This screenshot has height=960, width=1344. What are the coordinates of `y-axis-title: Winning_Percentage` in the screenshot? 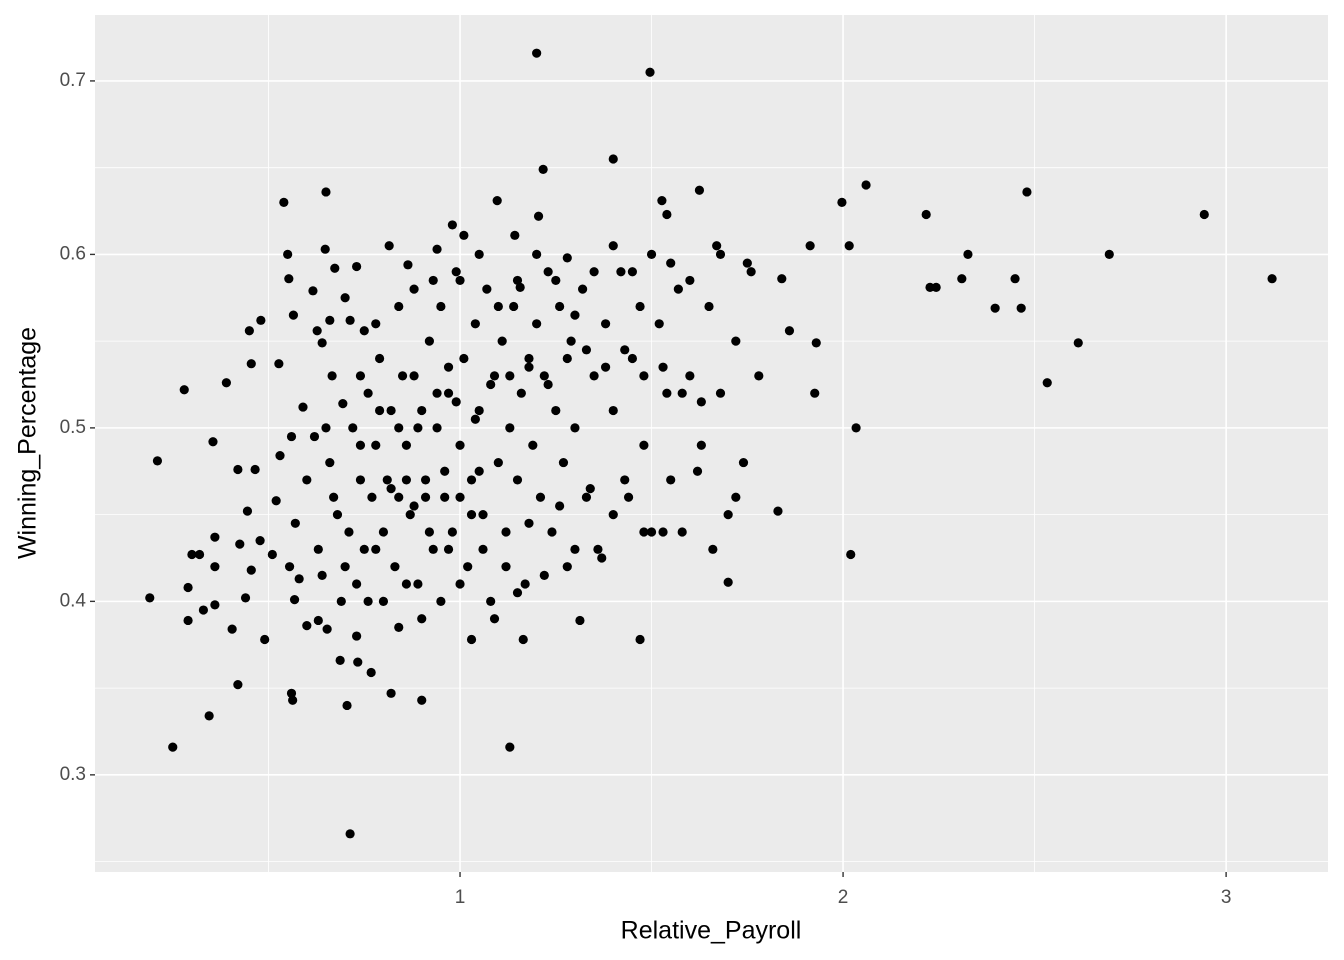 It's located at (28, 443).